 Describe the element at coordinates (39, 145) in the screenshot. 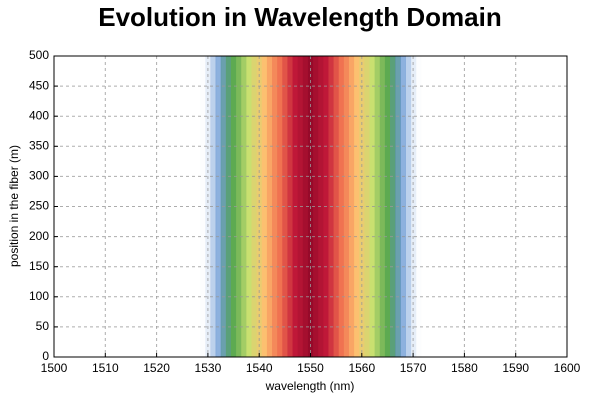

I see `y-tick-label: 350` at that location.